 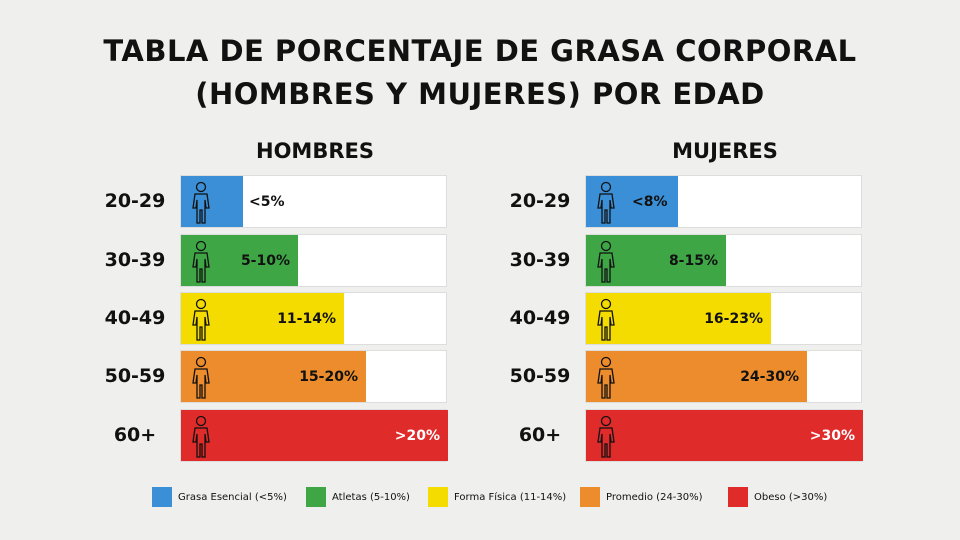 I want to click on bar-track: <5%, so click(x=313, y=201).